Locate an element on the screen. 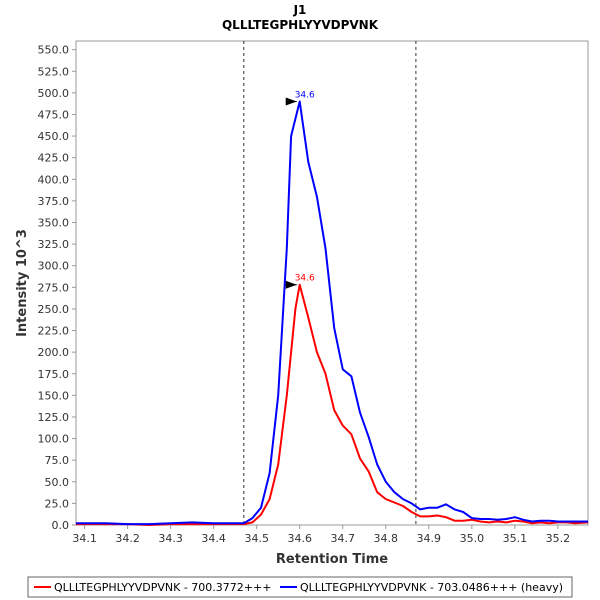 This screenshot has height=600, width=600. x-tick-label: 34.7 is located at coordinates (343, 538).